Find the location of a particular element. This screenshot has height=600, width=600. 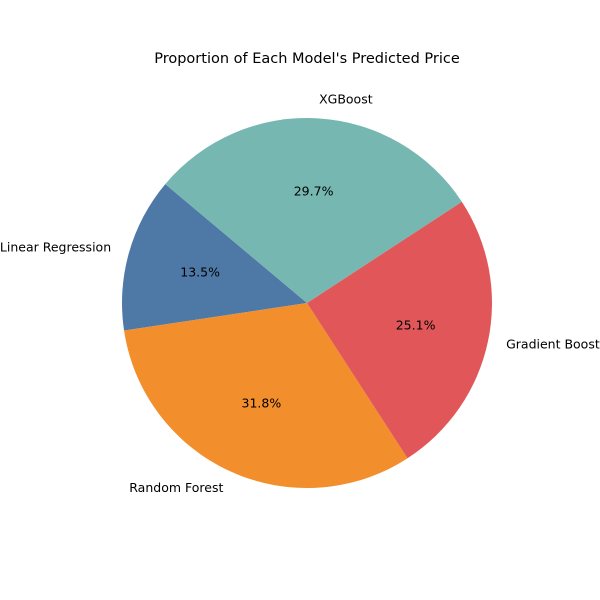

pie-slice-linear-regression is located at coordinates (214, 257).